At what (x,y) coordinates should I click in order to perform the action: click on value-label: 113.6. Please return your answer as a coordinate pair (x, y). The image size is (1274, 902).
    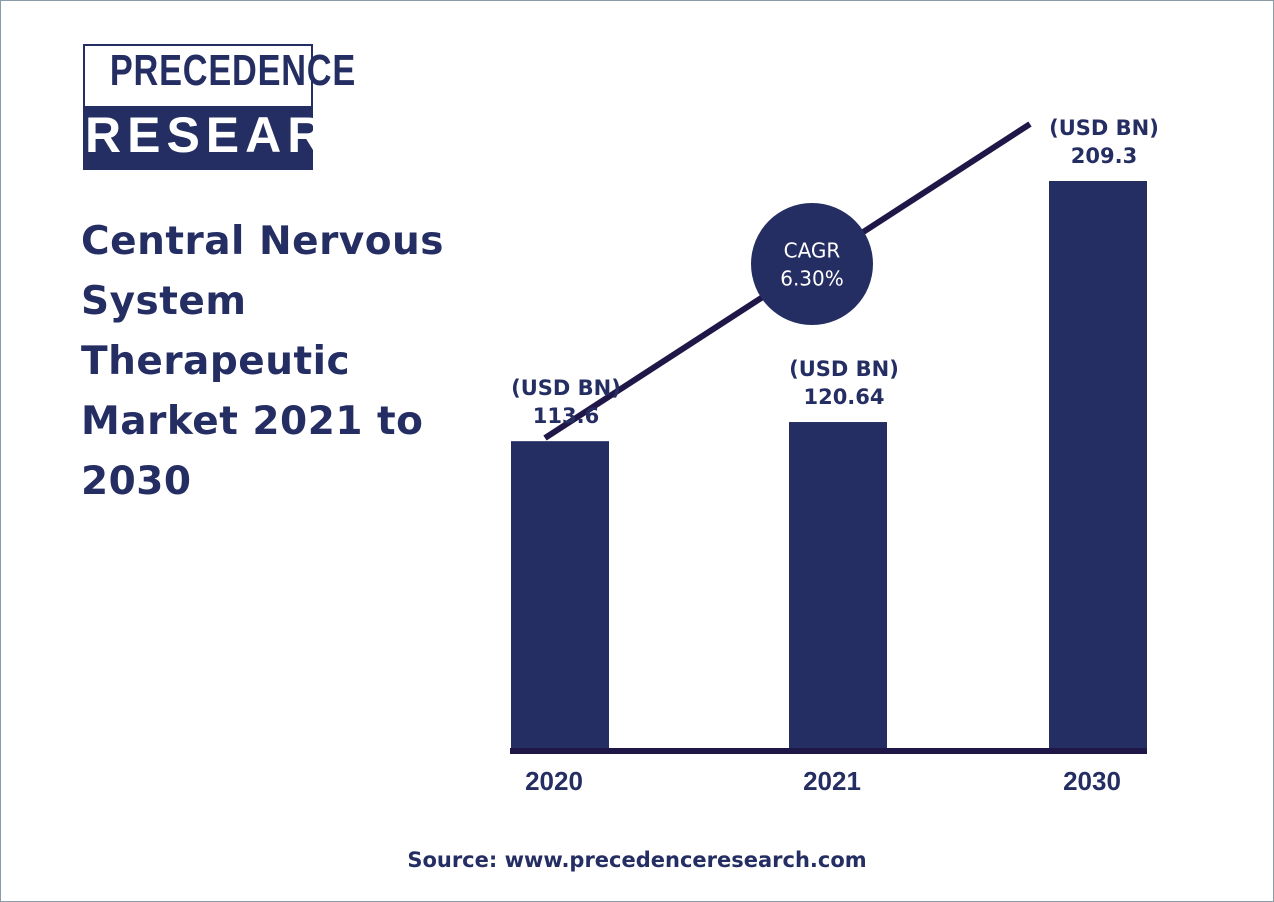
    Looking at the image, I should click on (566, 416).